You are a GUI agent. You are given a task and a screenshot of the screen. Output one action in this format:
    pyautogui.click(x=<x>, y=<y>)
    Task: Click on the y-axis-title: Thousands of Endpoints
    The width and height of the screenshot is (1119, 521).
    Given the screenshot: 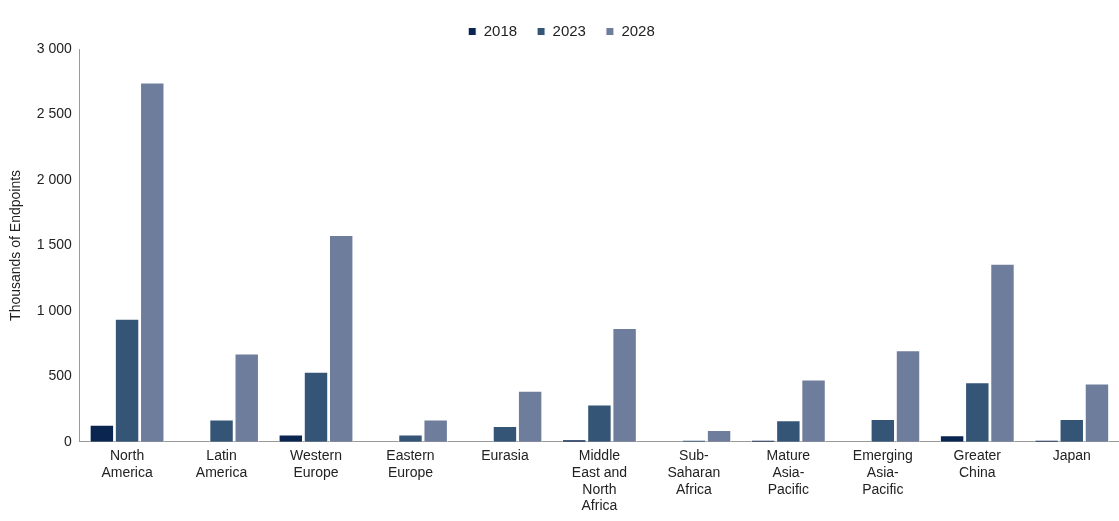 What is the action you would take?
    pyautogui.click(x=15, y=245)
    